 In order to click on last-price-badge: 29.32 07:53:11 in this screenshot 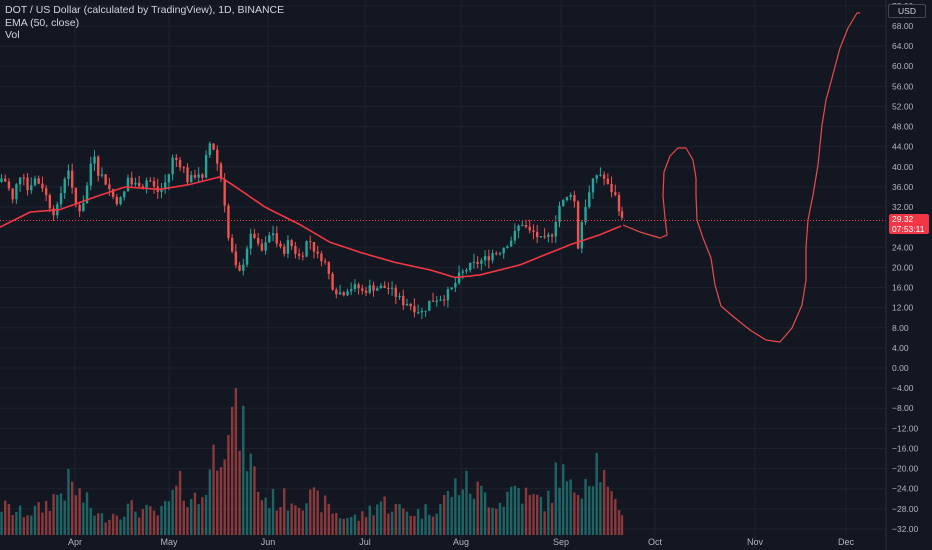, I will do `click(909, 224)`.